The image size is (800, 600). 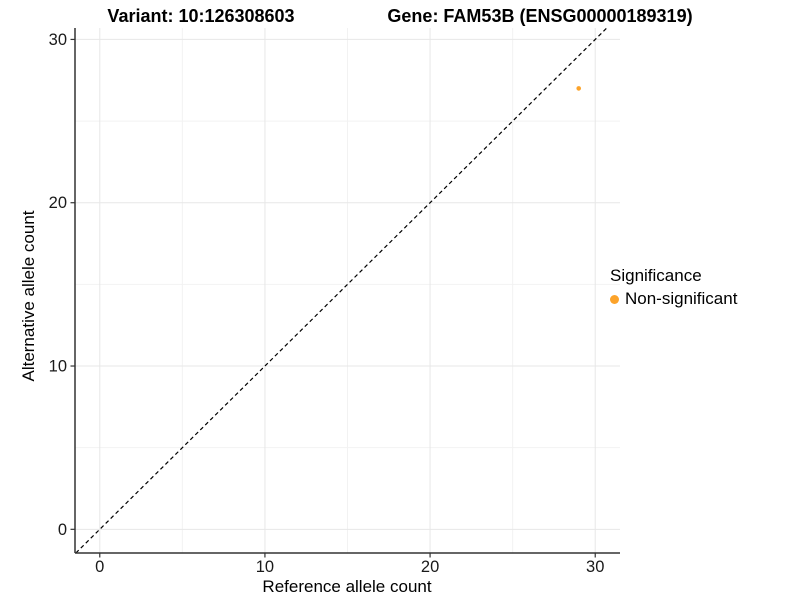 I want to click on legend-title: Significance, so click(x=656, y=275).